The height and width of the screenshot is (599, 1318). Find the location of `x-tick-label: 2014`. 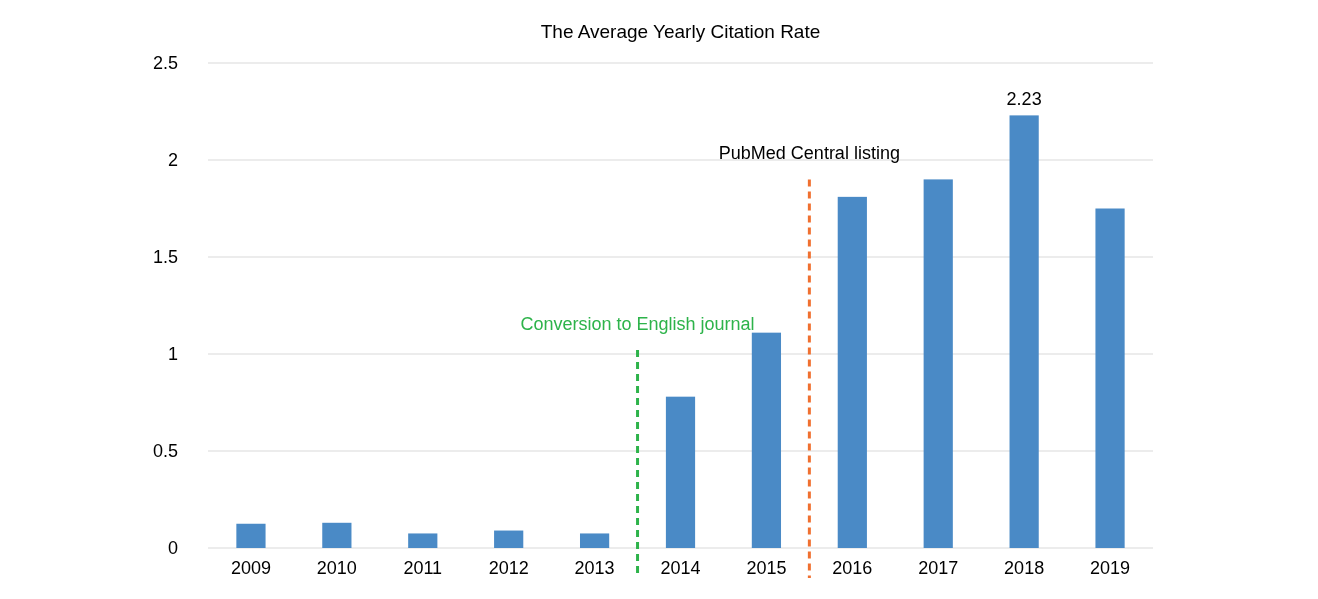

x-tick-label: 2014 is located at coordinates (680, 568).